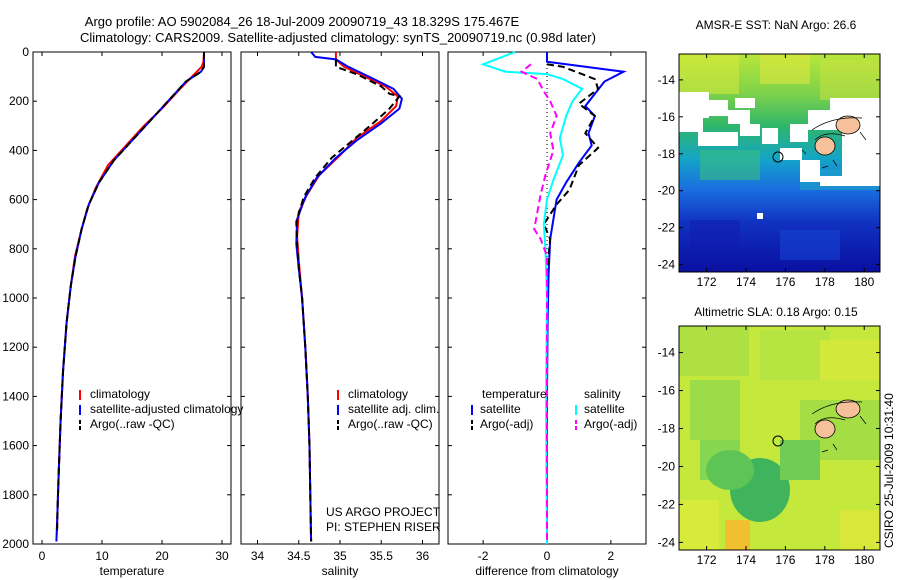 The image size is (900, 580). I want to click on x-tick-label: -2, so click(483, 556).